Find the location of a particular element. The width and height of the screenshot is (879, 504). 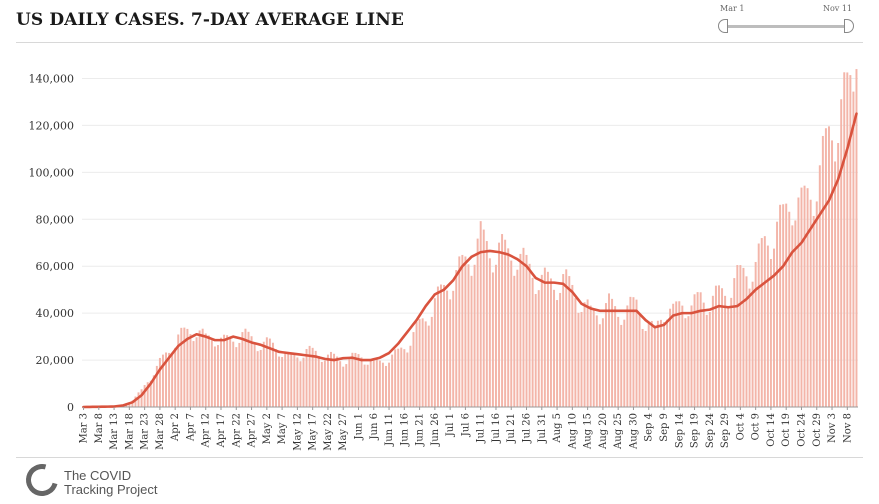

x-tick-label: Mar 28 is located at coordinates (160, 431).